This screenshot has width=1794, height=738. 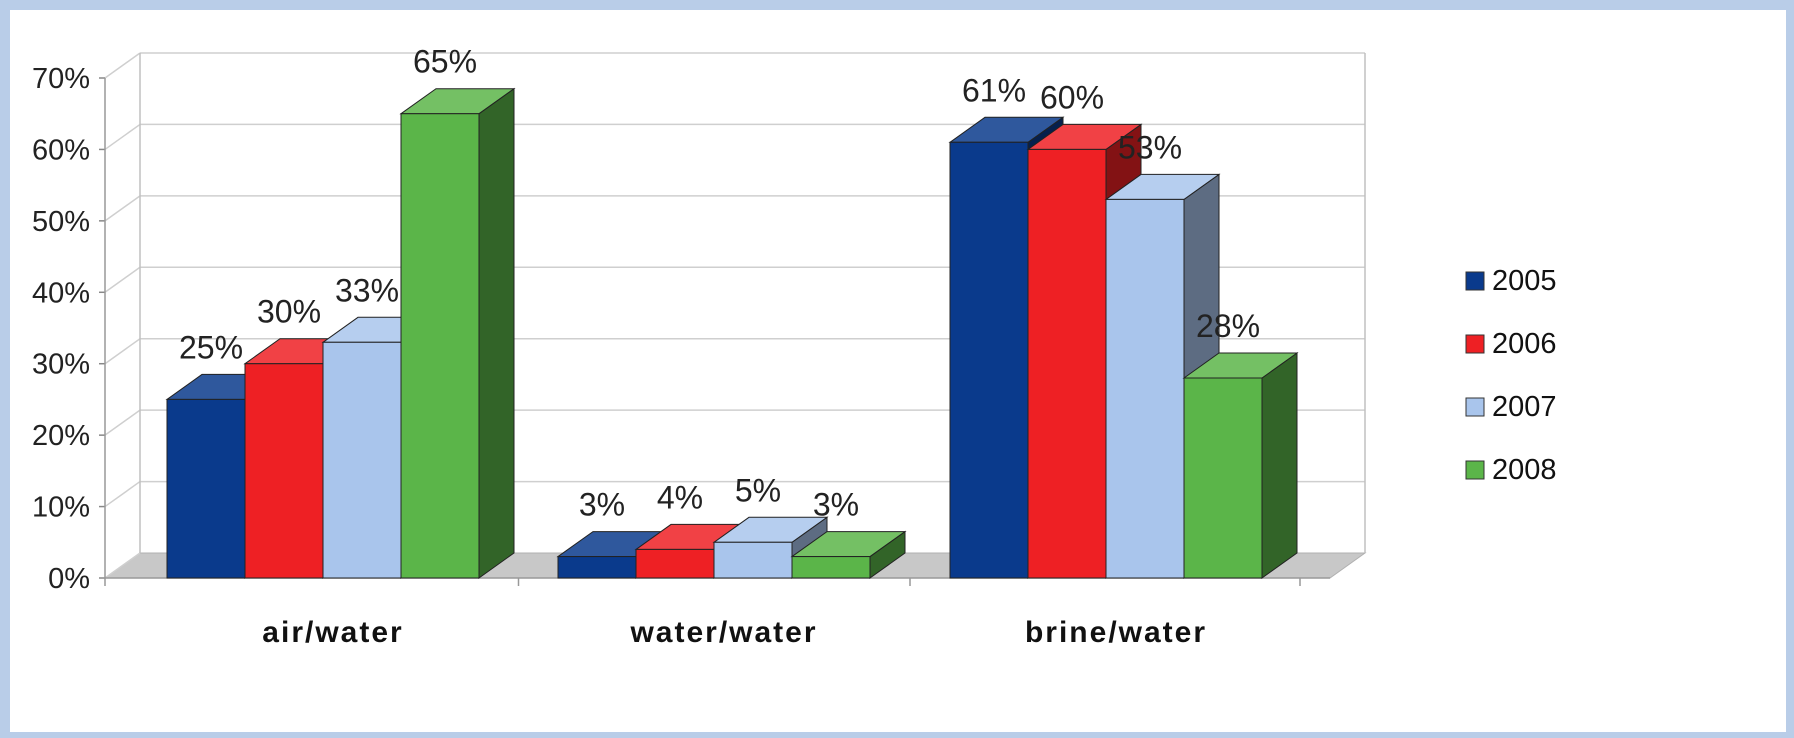 What do you see at coordinates (1072, 97) in the screenshot?
I see `data-label: 60%` at bounding box center [1072, 97].